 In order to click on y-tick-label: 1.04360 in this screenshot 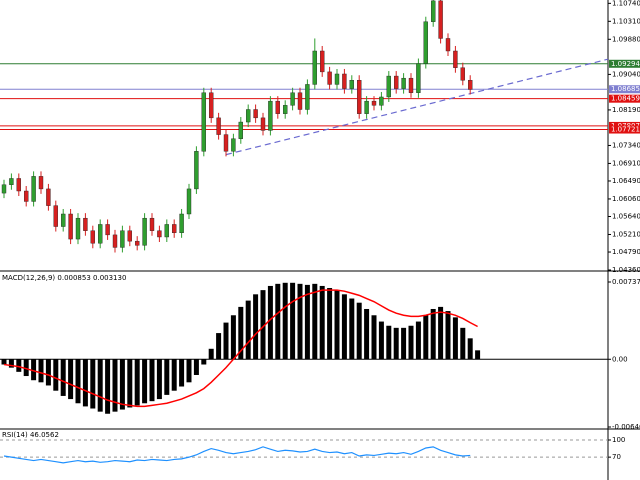, I will do `click(626, 270)`.